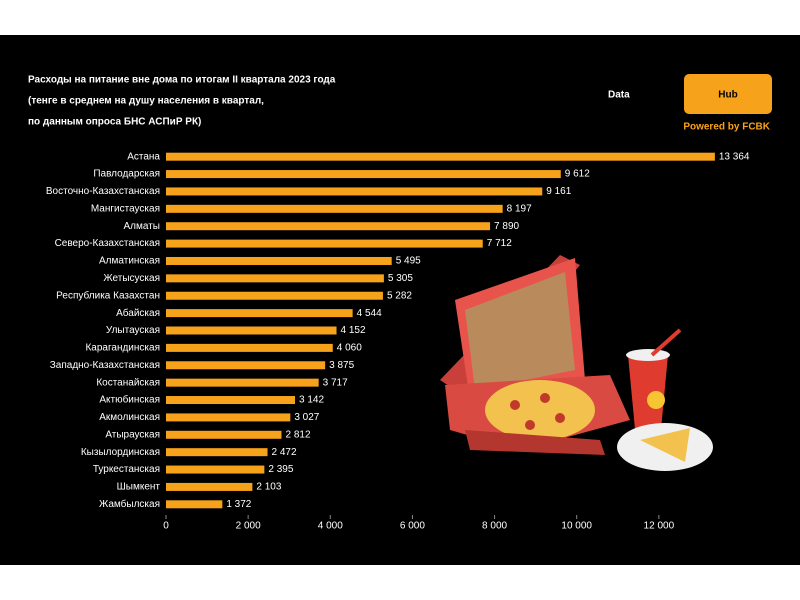  I want to click on x-tick-label: 2 000, so click(248, 526).